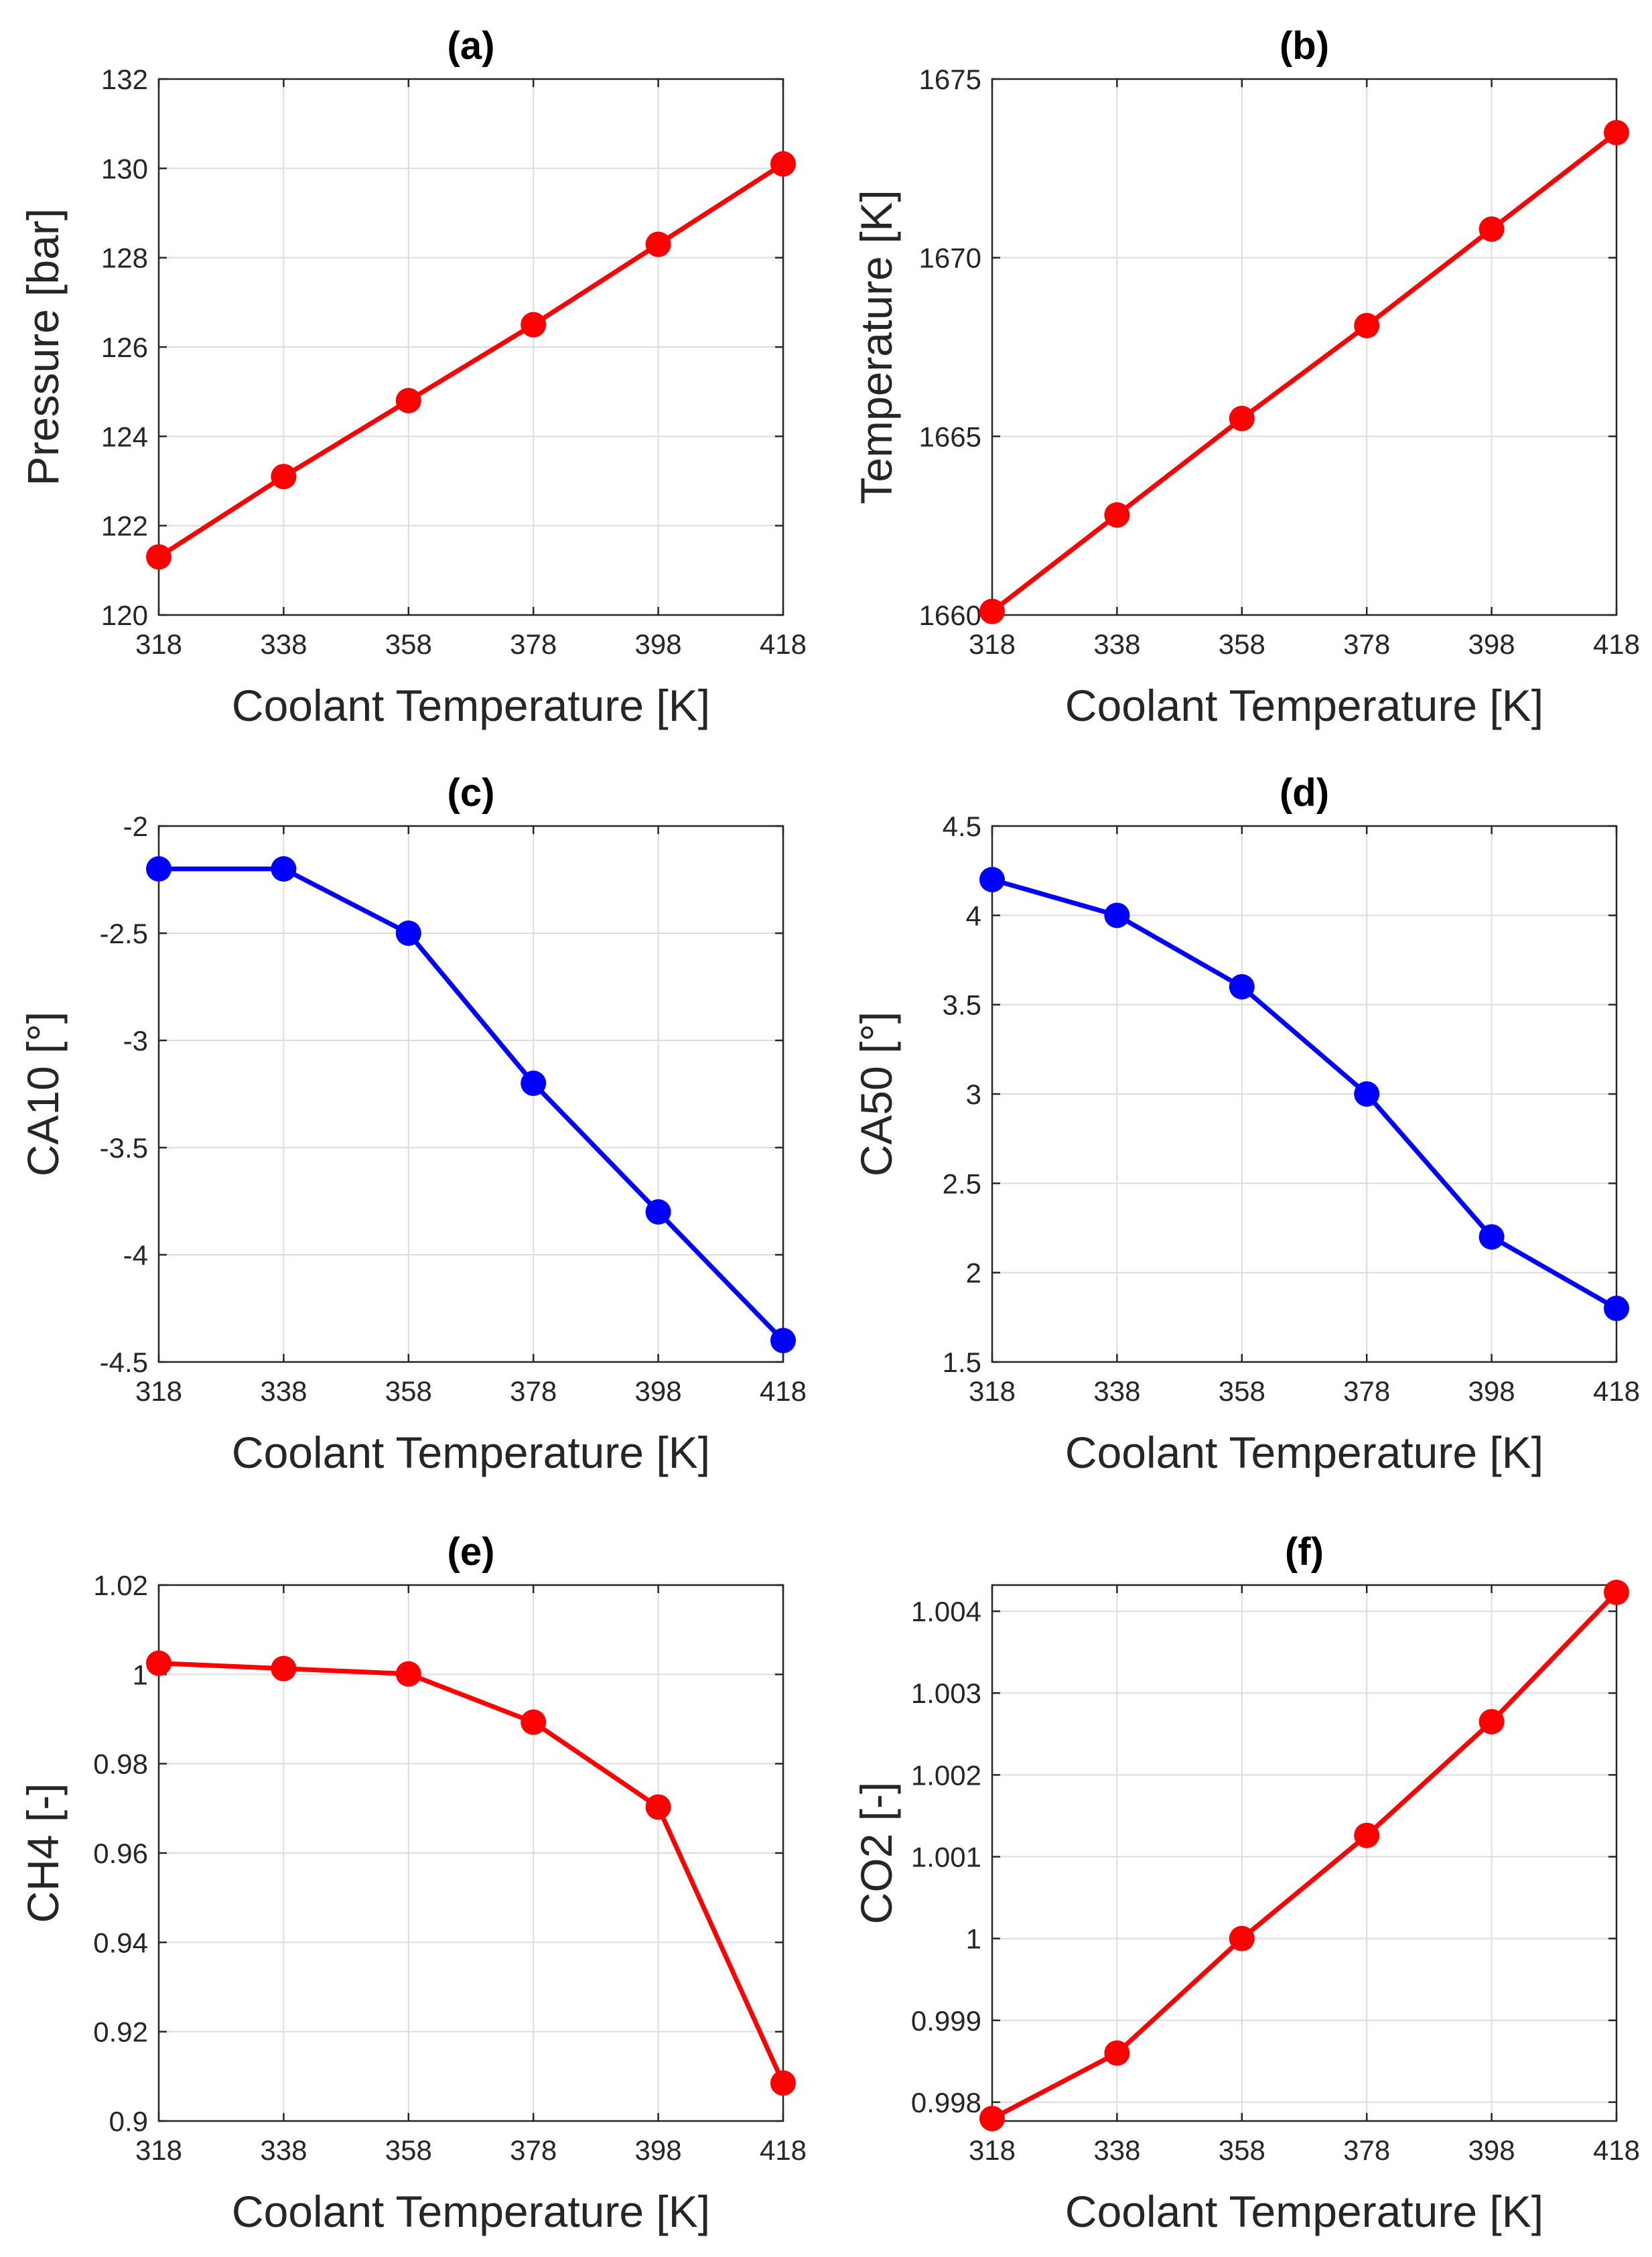 The height and width of the screenshot is (2257, 1652). Describe the element at coordinates (471, 793) in the screenshot. I see `chart-title: (c)` at that location.